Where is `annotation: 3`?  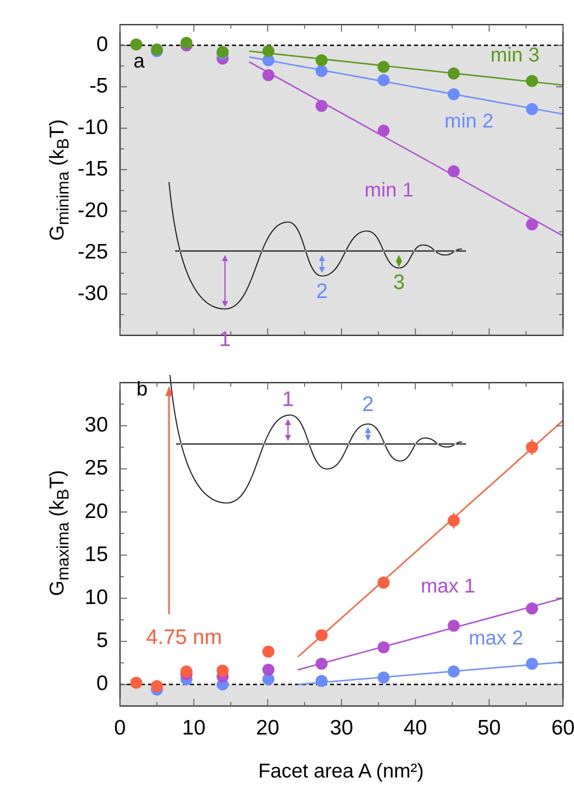
annotation: 3 is located at coordinates (399, 282).